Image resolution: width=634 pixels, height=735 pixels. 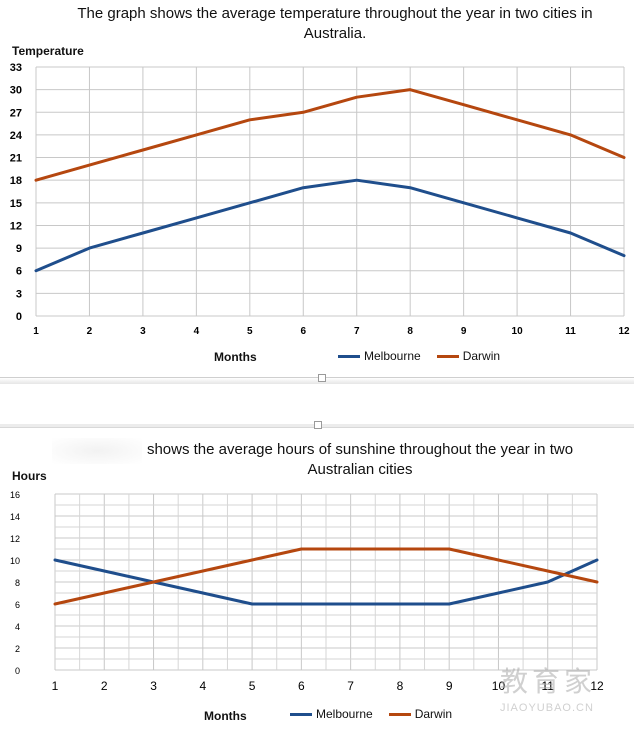 I want to click on watermark-url: JIAOYUBAO.CN, so click(x=547, y=708).